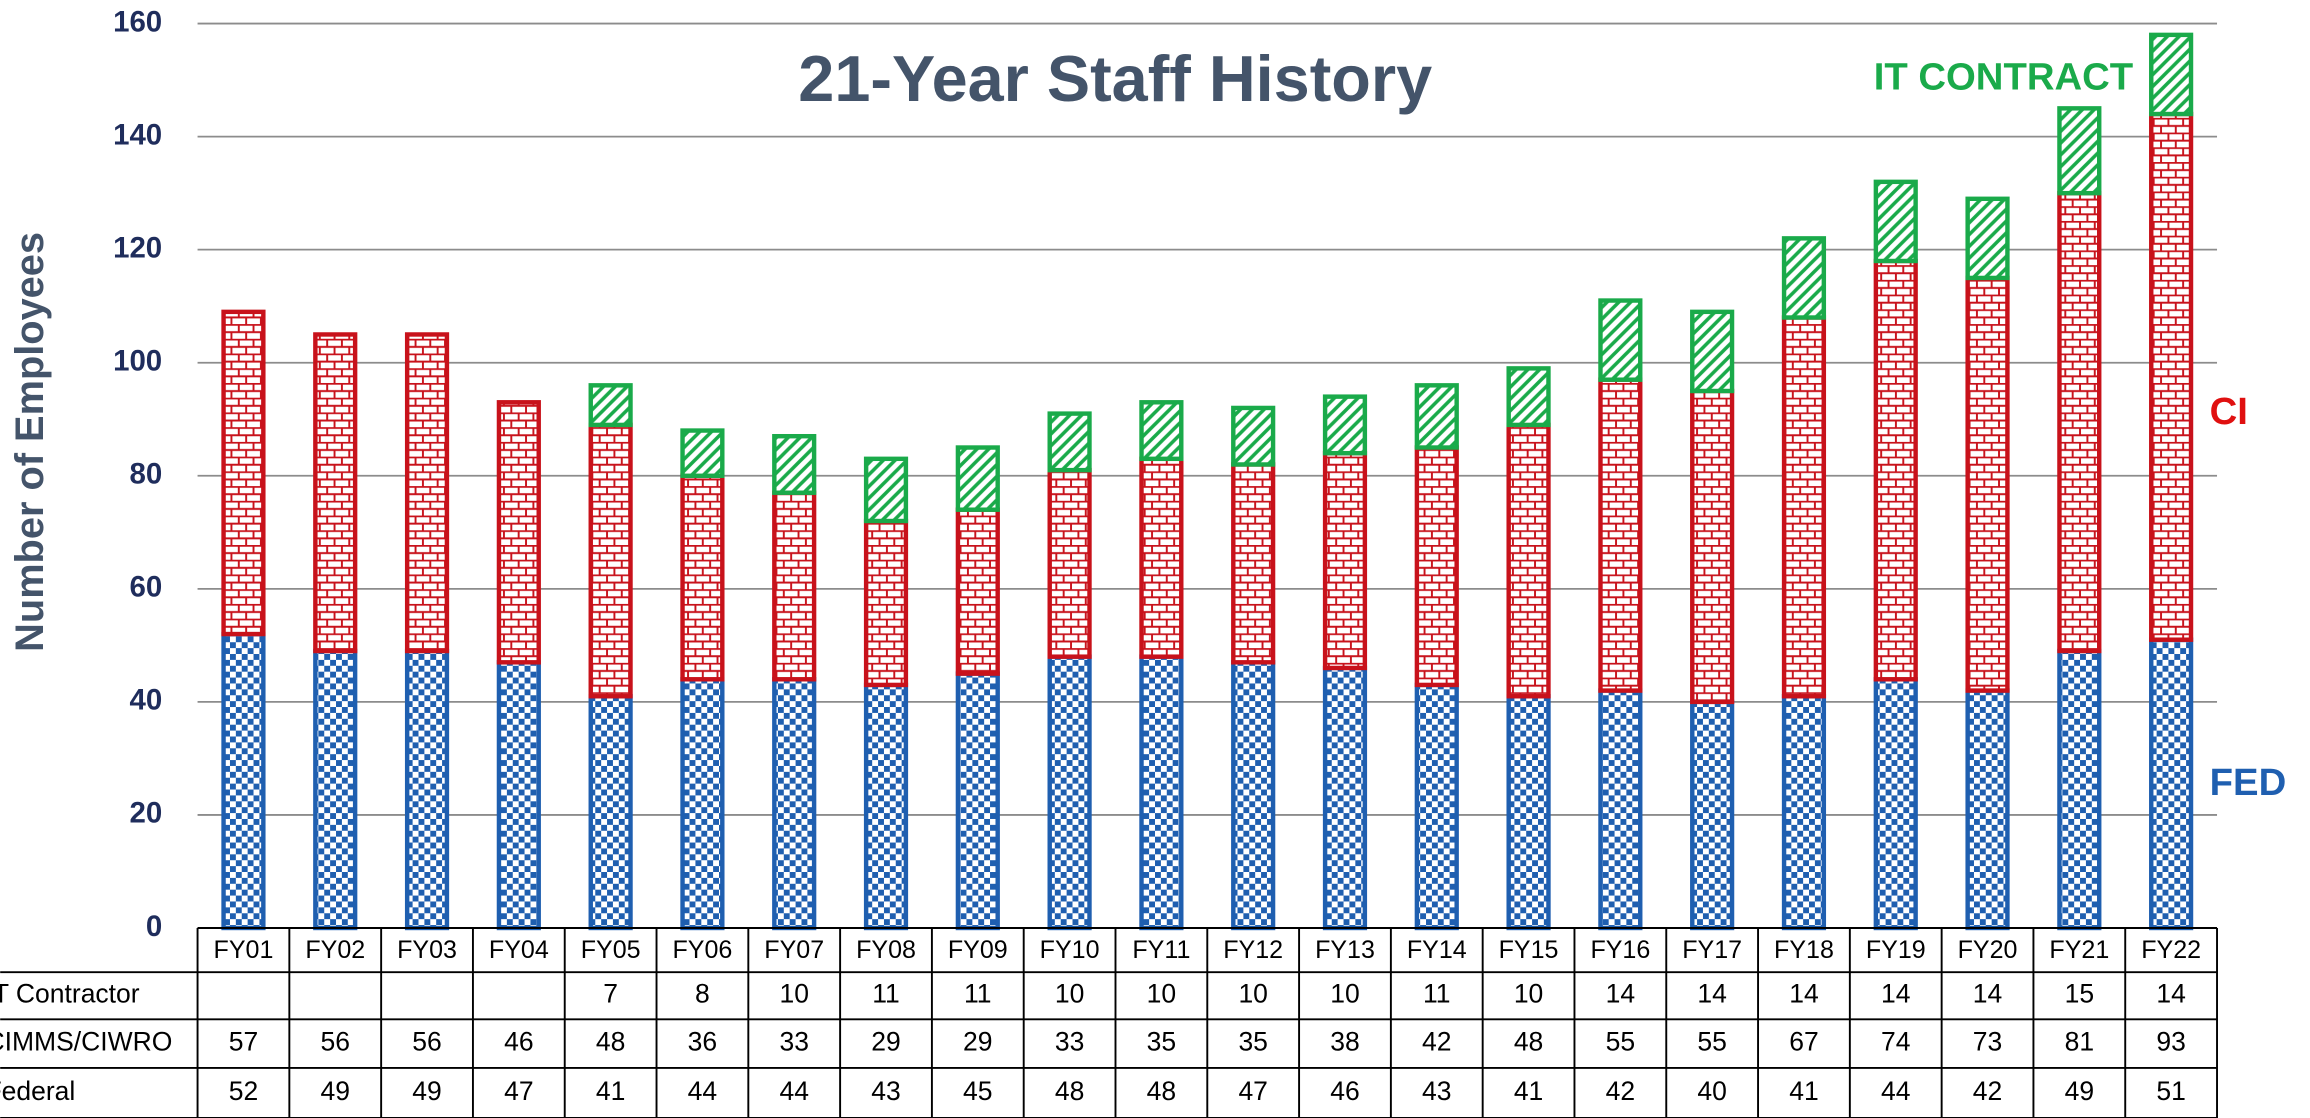 The width and height of the screenshot is (2310, 1118). I want to click on x-tick-label: FY01, so click(244, 950).